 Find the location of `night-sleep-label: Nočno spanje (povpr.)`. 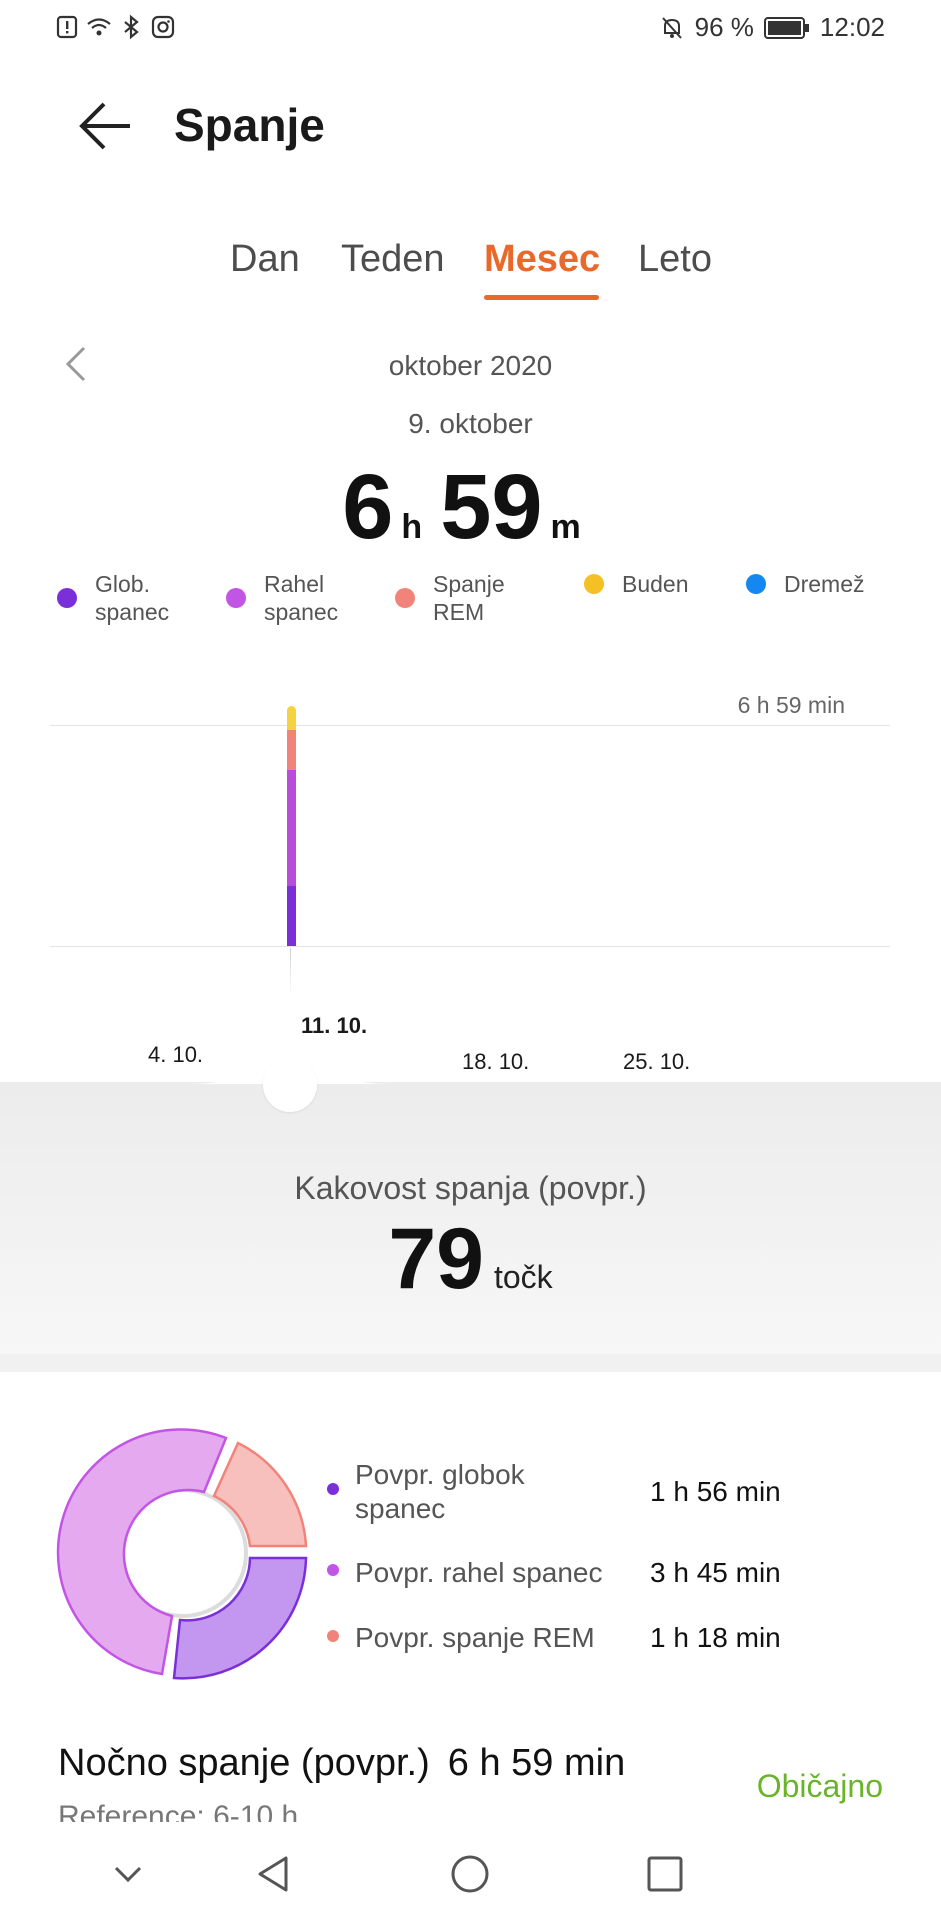

night-sleep-label: Nočno spanje (povpr.) is located at coordinates (244, 1763).